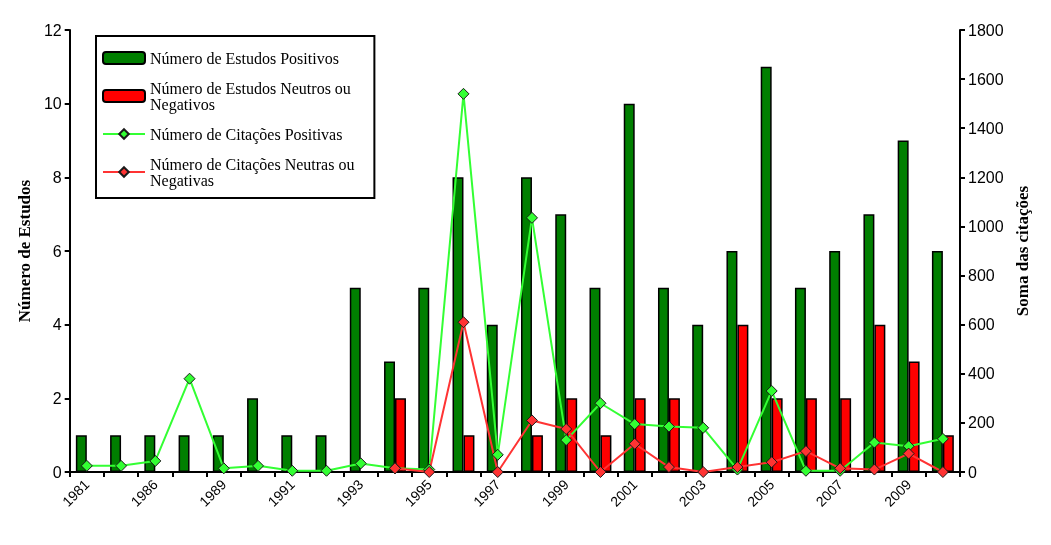 The width and height of the screenshot is (1051, 545). Describe the element at coordinates (981, 374) in the screenshot. I see `y2-tick-label: 400` at that location.